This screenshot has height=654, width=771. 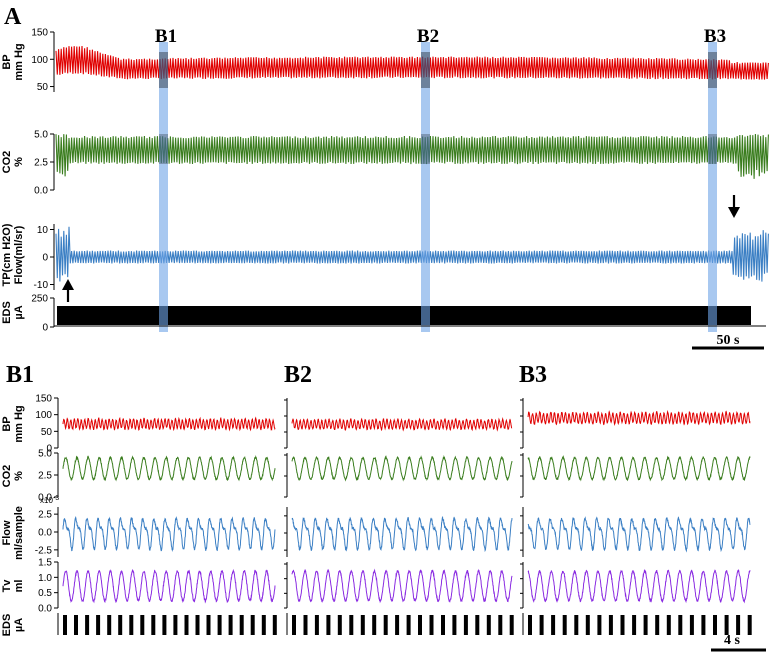 I want to click on panel-b2-trace-flow, so click(x=398, y=532).